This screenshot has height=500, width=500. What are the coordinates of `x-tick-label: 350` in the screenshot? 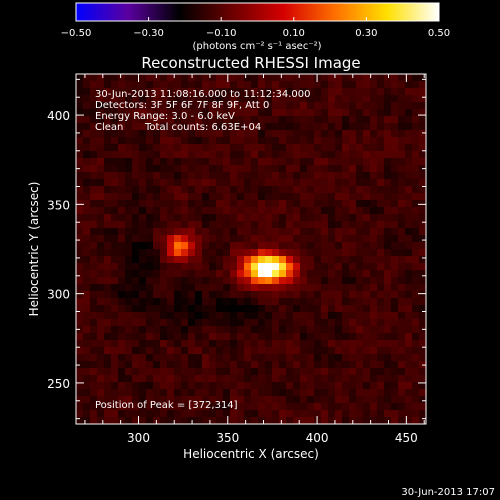 It's located at (227, 438).